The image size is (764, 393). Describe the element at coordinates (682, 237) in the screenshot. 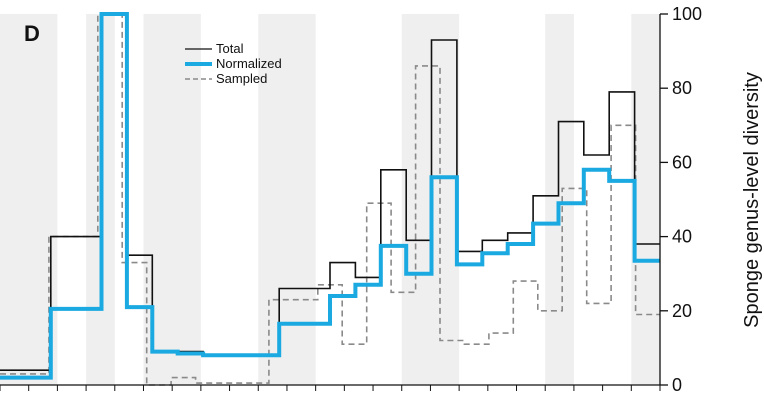

I see `y-tick-label-40: 40` at that location.